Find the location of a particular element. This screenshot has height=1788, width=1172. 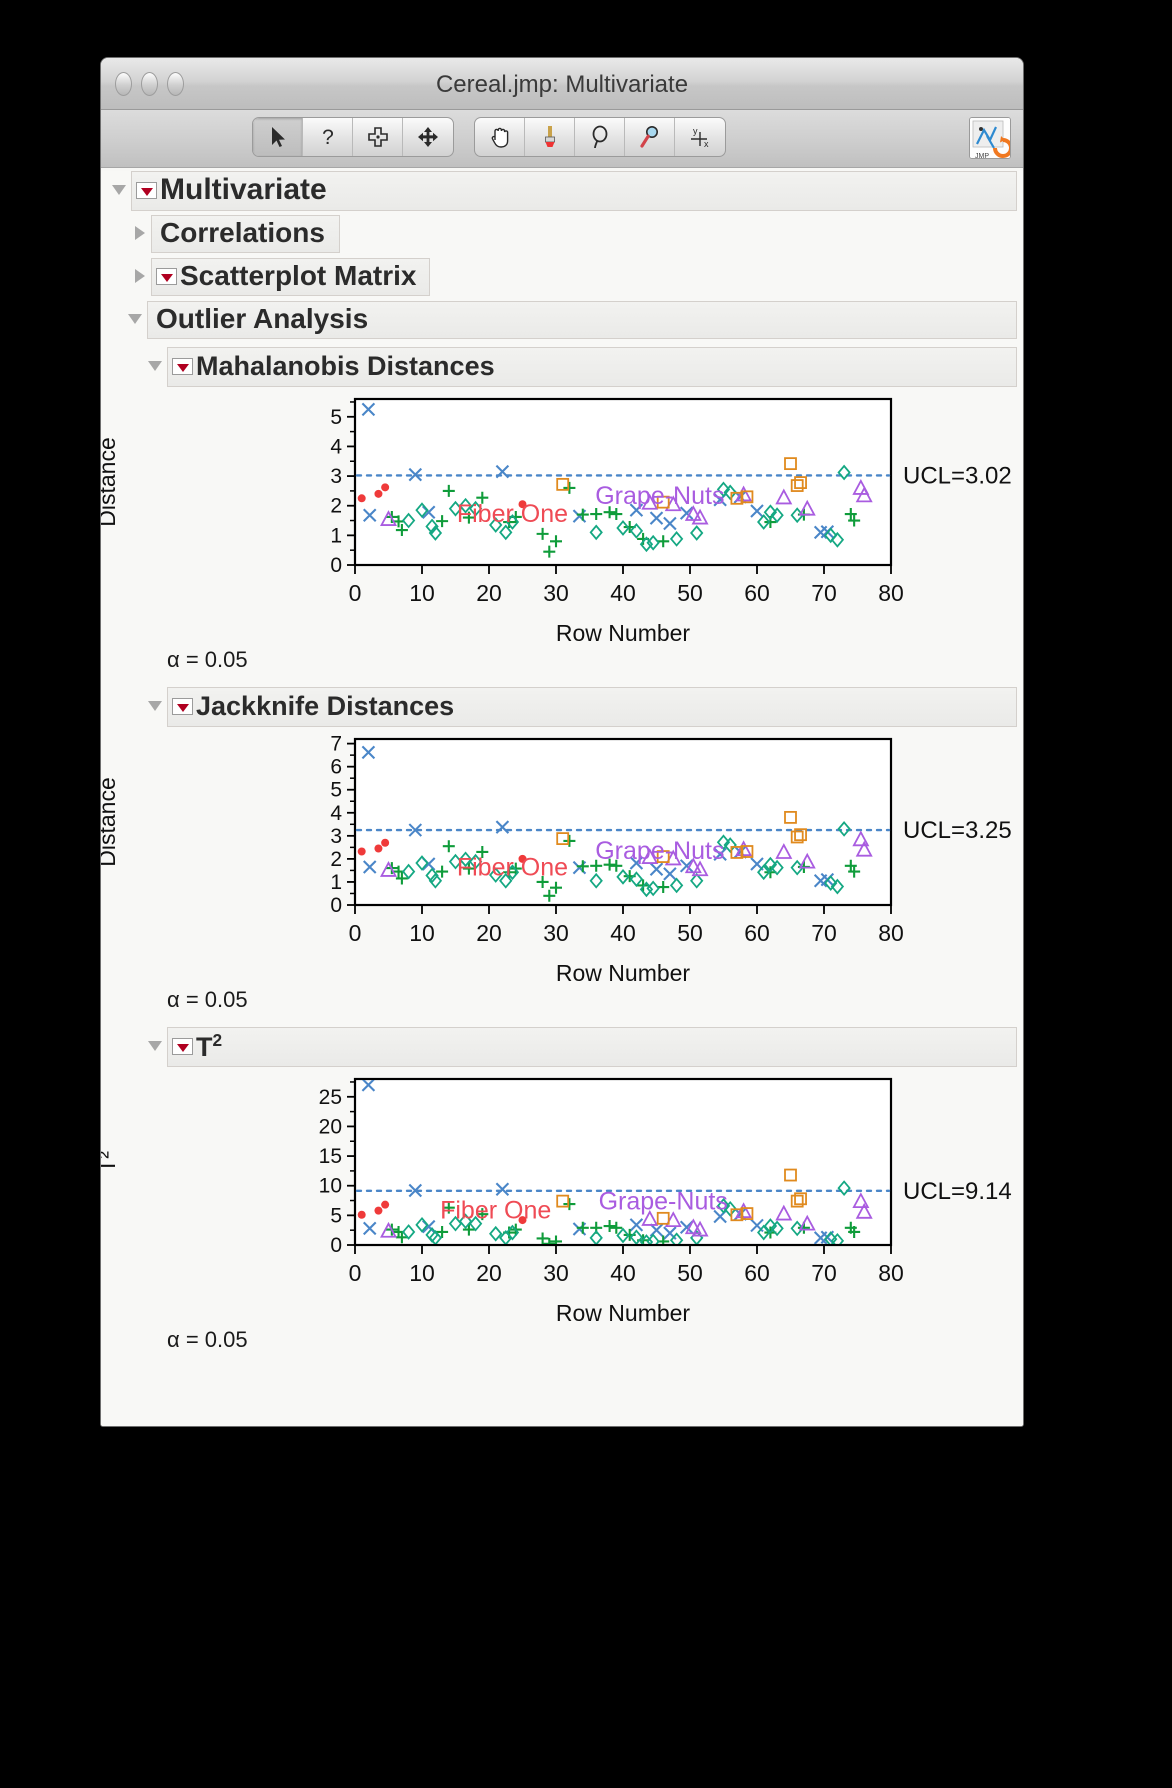

question-tool: ? is located at coordinates (328, 137).